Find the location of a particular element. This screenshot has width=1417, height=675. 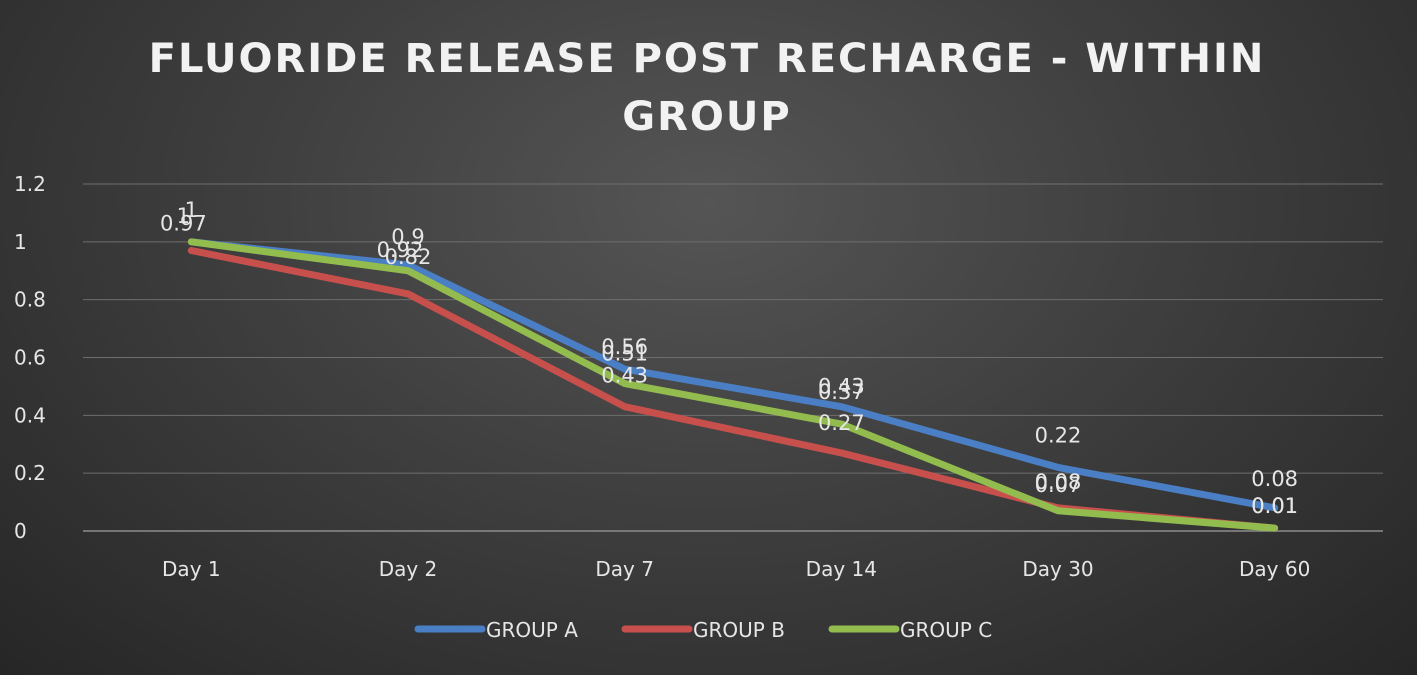

data-label: 0.07 is located at coordinates (1058, 485).